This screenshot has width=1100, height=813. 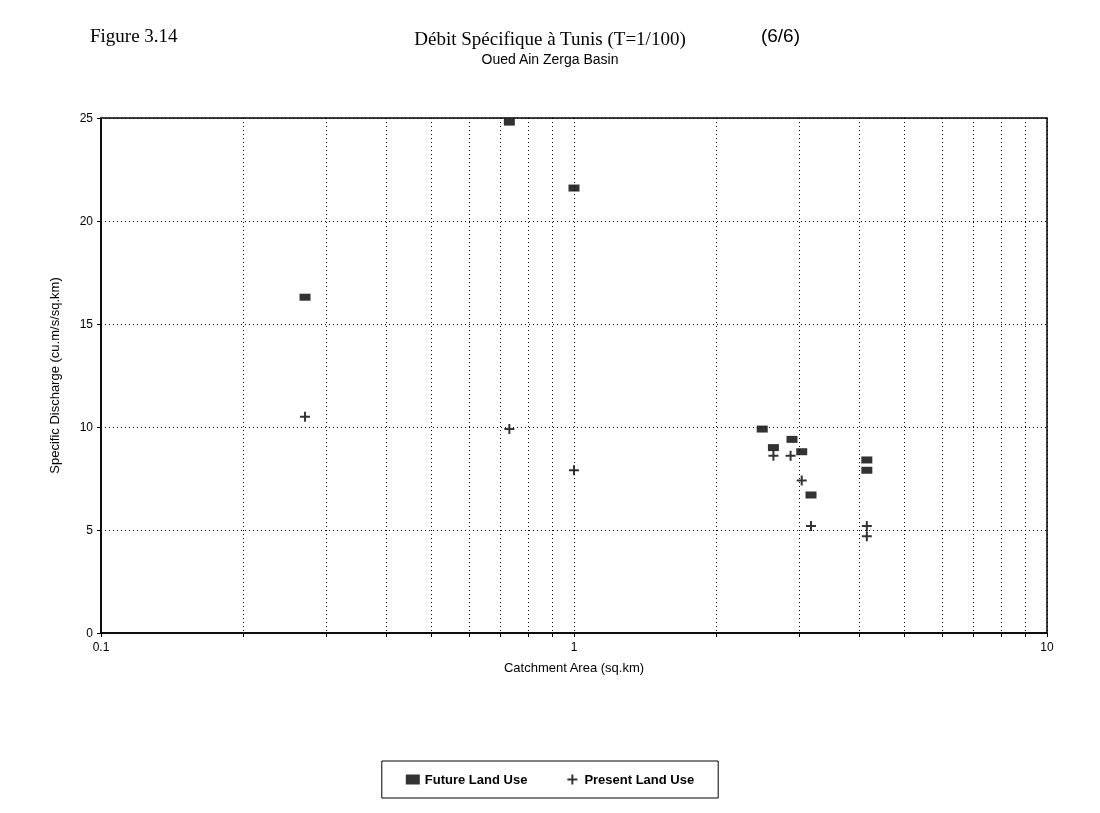 What do you see at coordinates (639, 779) in the screenshot?
I see `legend-label: Present Land Use` at bounding box center [639, 779].